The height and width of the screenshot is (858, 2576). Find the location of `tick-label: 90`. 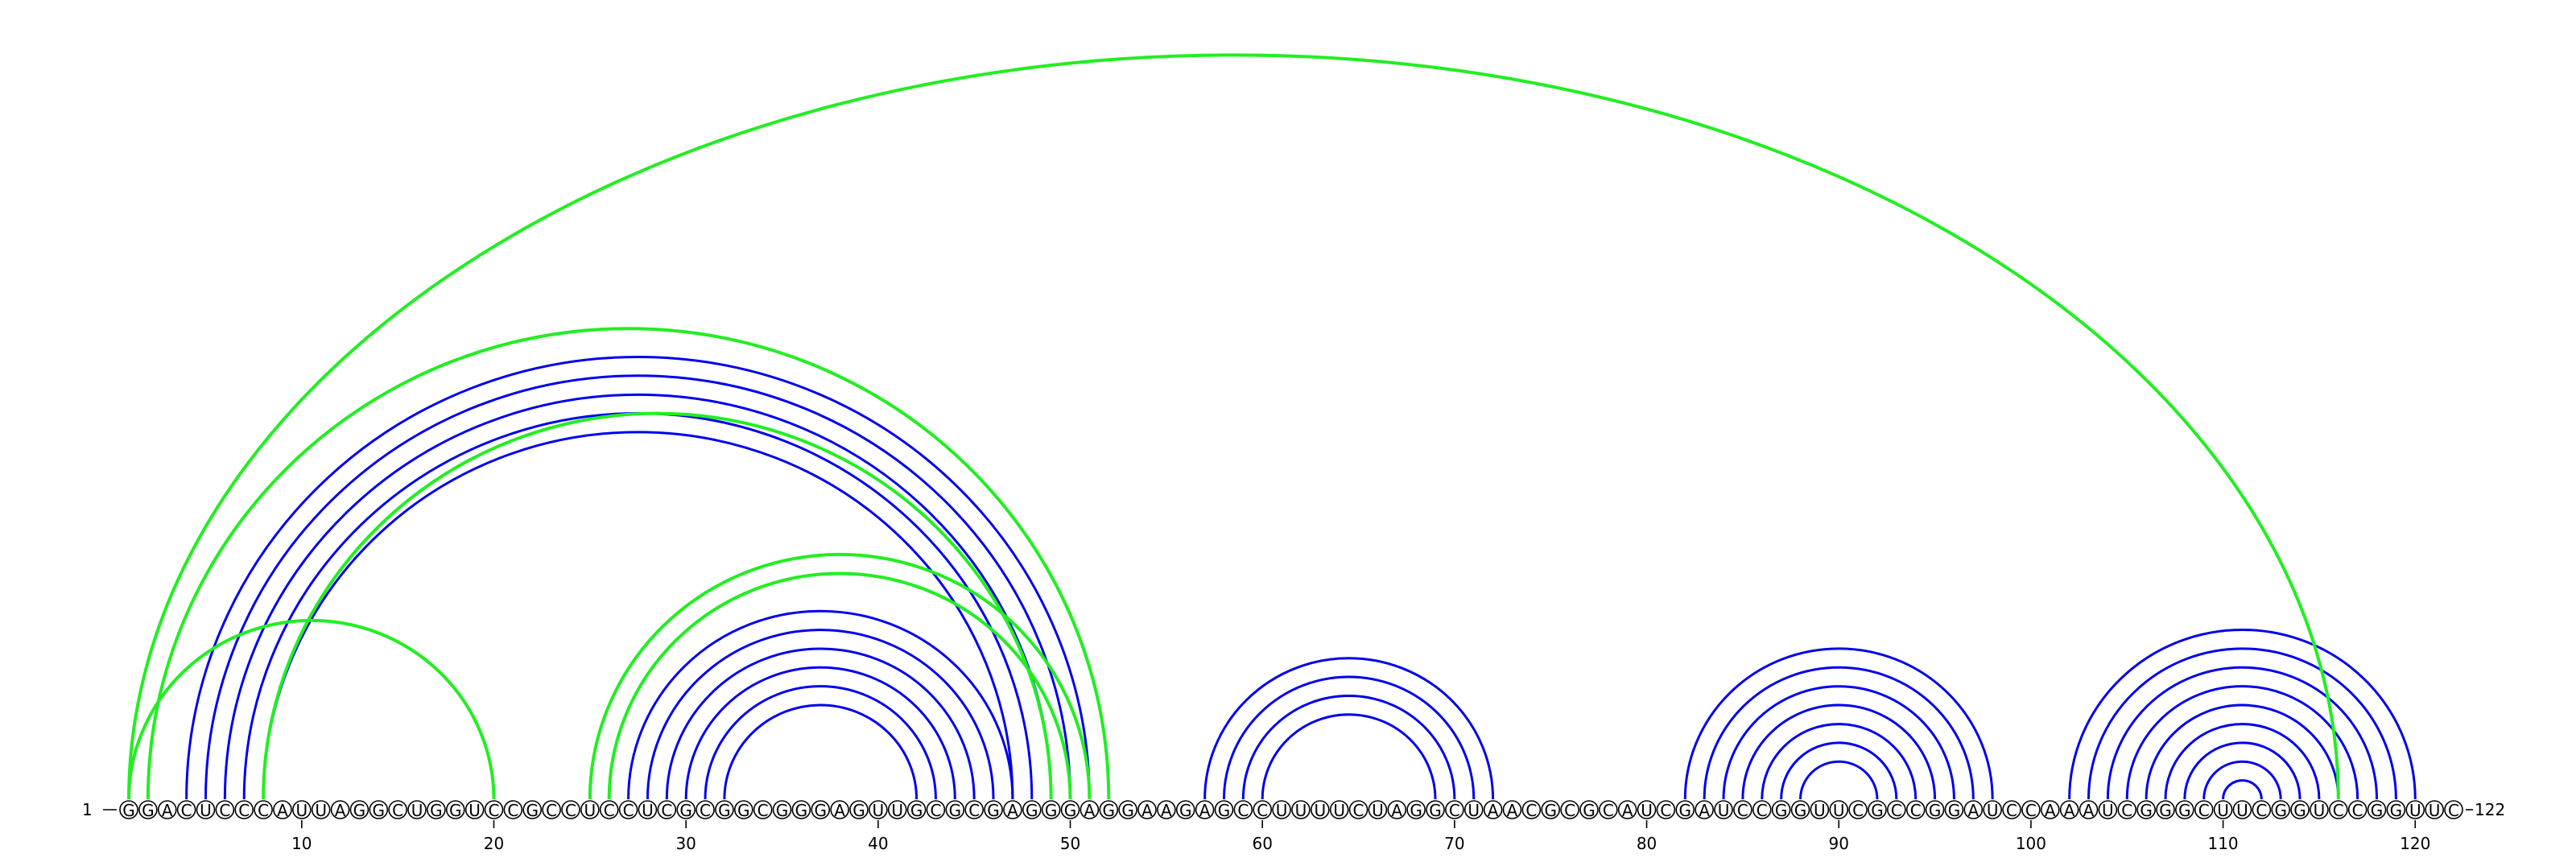

tick-label: 90 is located at coordinates (1839, 844).